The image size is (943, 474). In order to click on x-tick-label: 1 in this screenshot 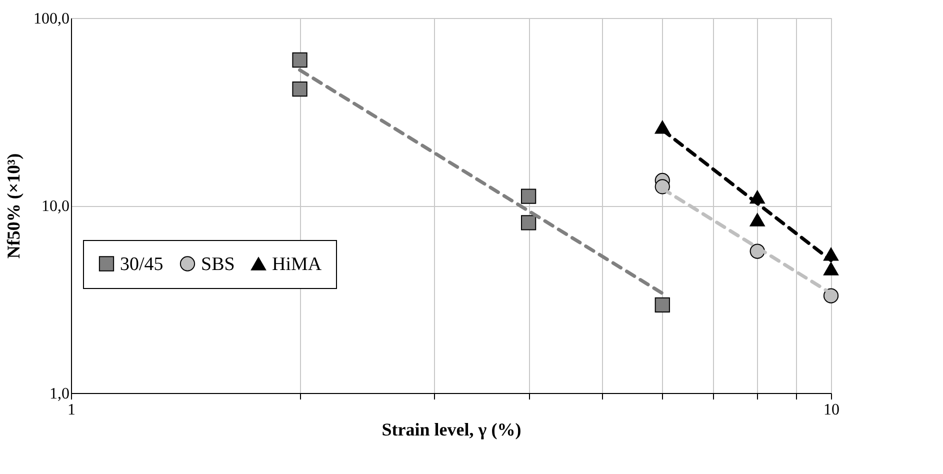, I will do `click(72, 410)`.